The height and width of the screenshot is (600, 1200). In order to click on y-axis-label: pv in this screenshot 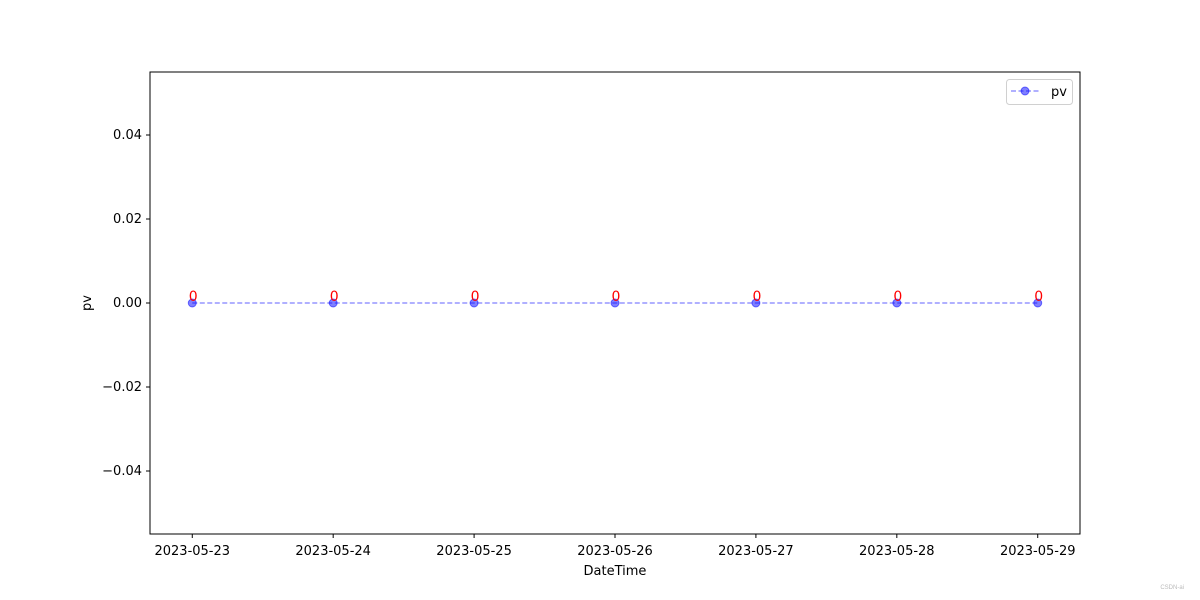, I will do `click(87, 303)`.